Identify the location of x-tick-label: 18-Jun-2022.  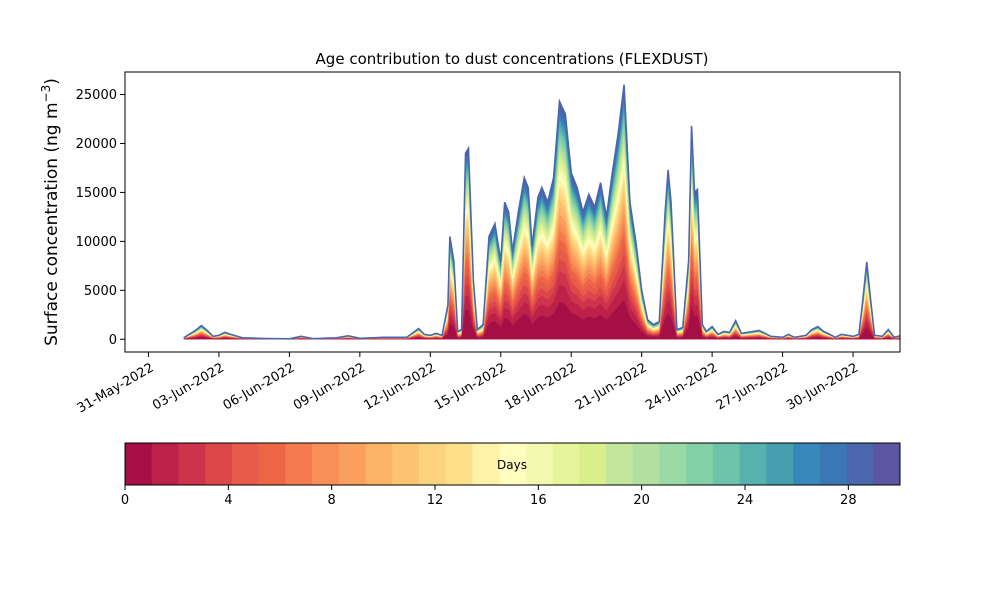
(540, 386).